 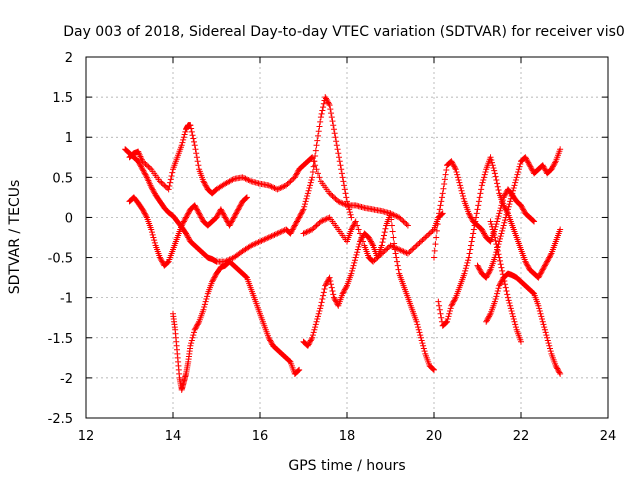 What do you see at coordinates (521, 436) in the screenshot?
I see `x-tick-label: 22` at bounding box center [521, 436].